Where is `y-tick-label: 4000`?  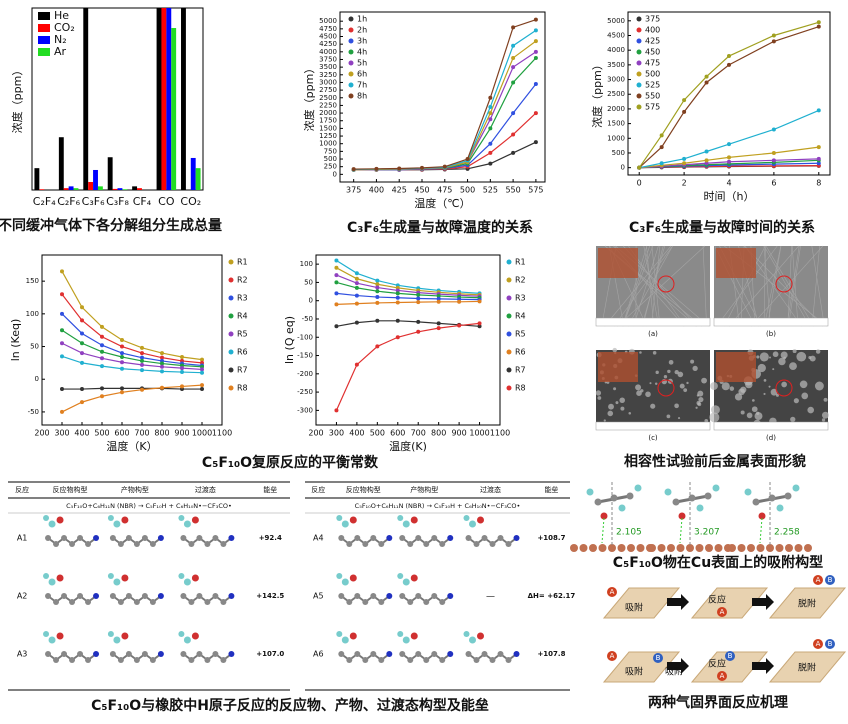 y-tick-label: 4000 is located at coordinates (616, 50).